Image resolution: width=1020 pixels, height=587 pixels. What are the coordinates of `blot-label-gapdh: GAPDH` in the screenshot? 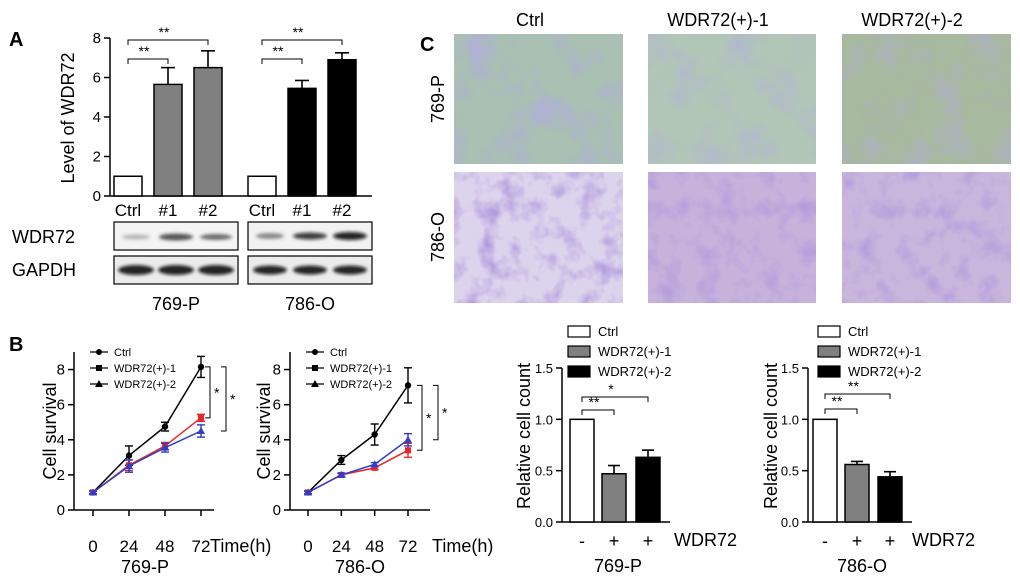 It's located at (44, 270).